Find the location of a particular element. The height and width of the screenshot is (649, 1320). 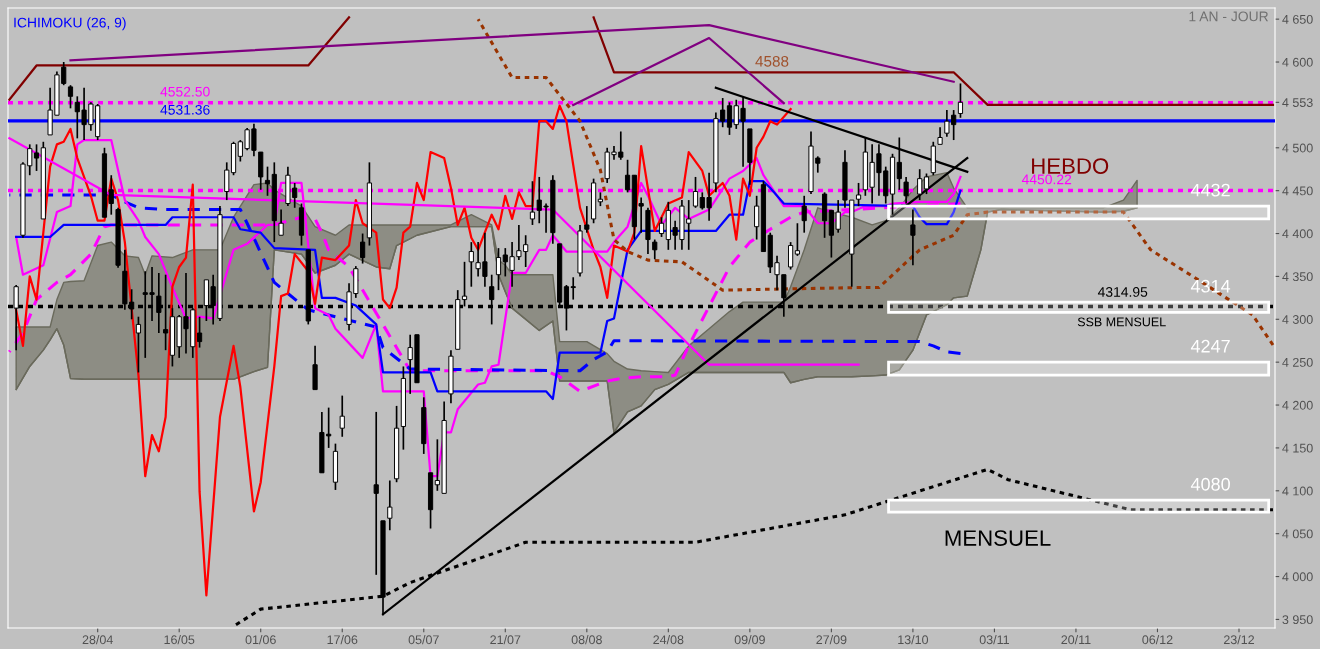

x-tick-label: 06/12 is located at coordinates (1157, 639).